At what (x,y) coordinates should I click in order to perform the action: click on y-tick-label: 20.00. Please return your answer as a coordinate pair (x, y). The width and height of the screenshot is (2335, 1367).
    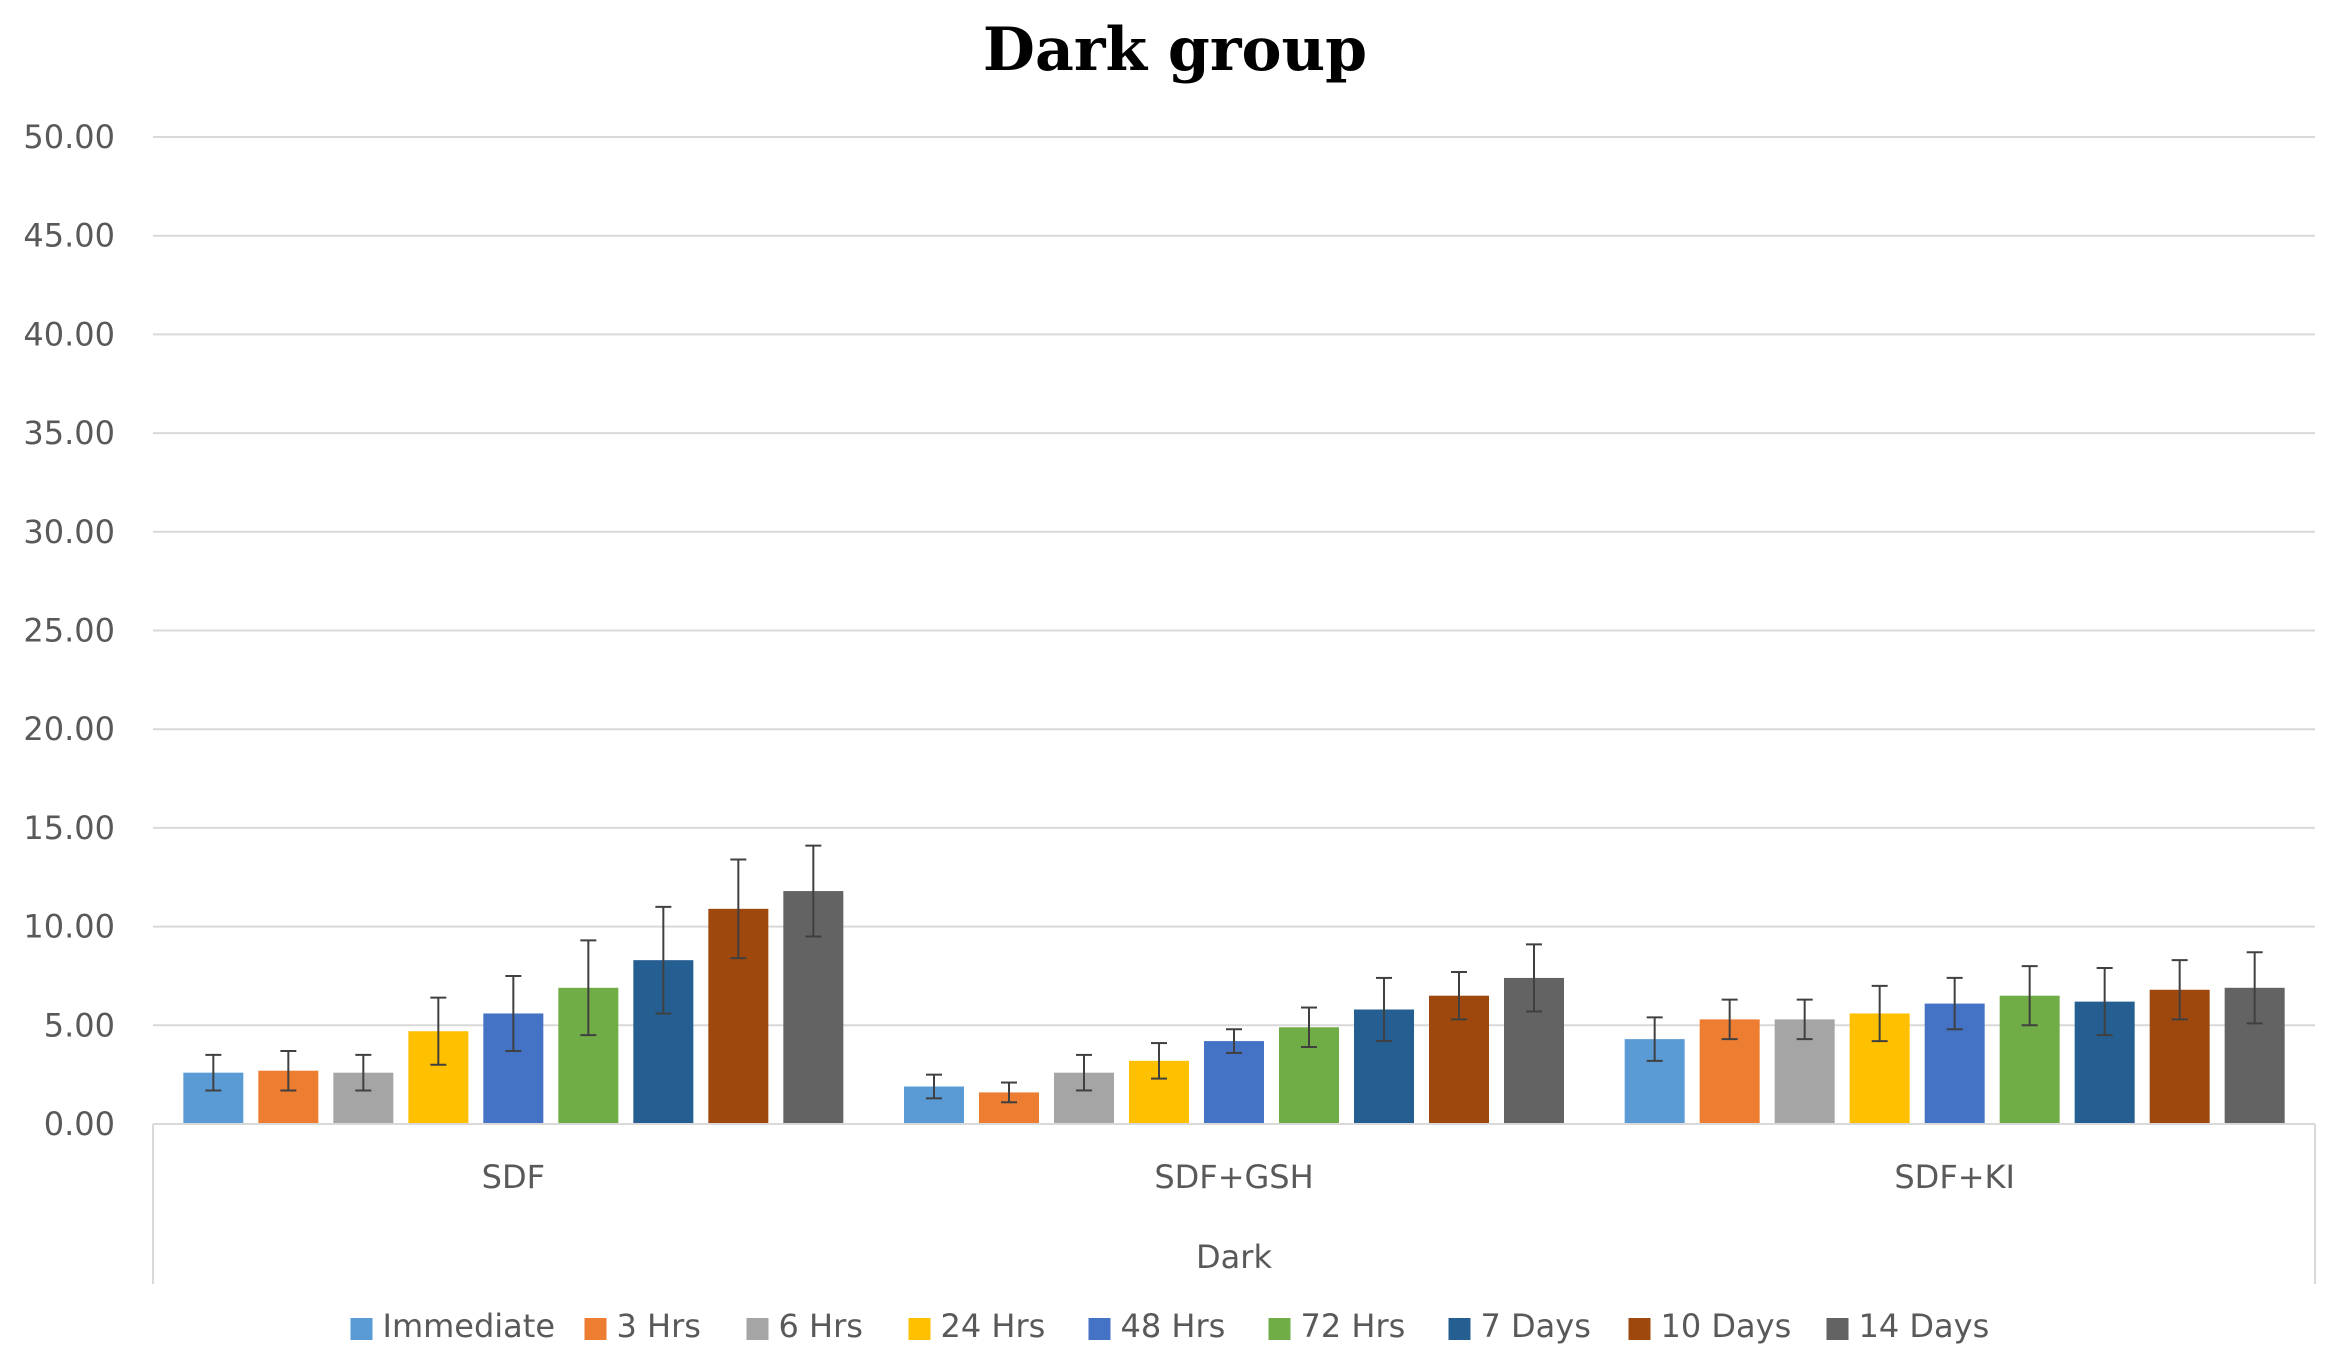
    Looking at the image, I should click on (69, 729).